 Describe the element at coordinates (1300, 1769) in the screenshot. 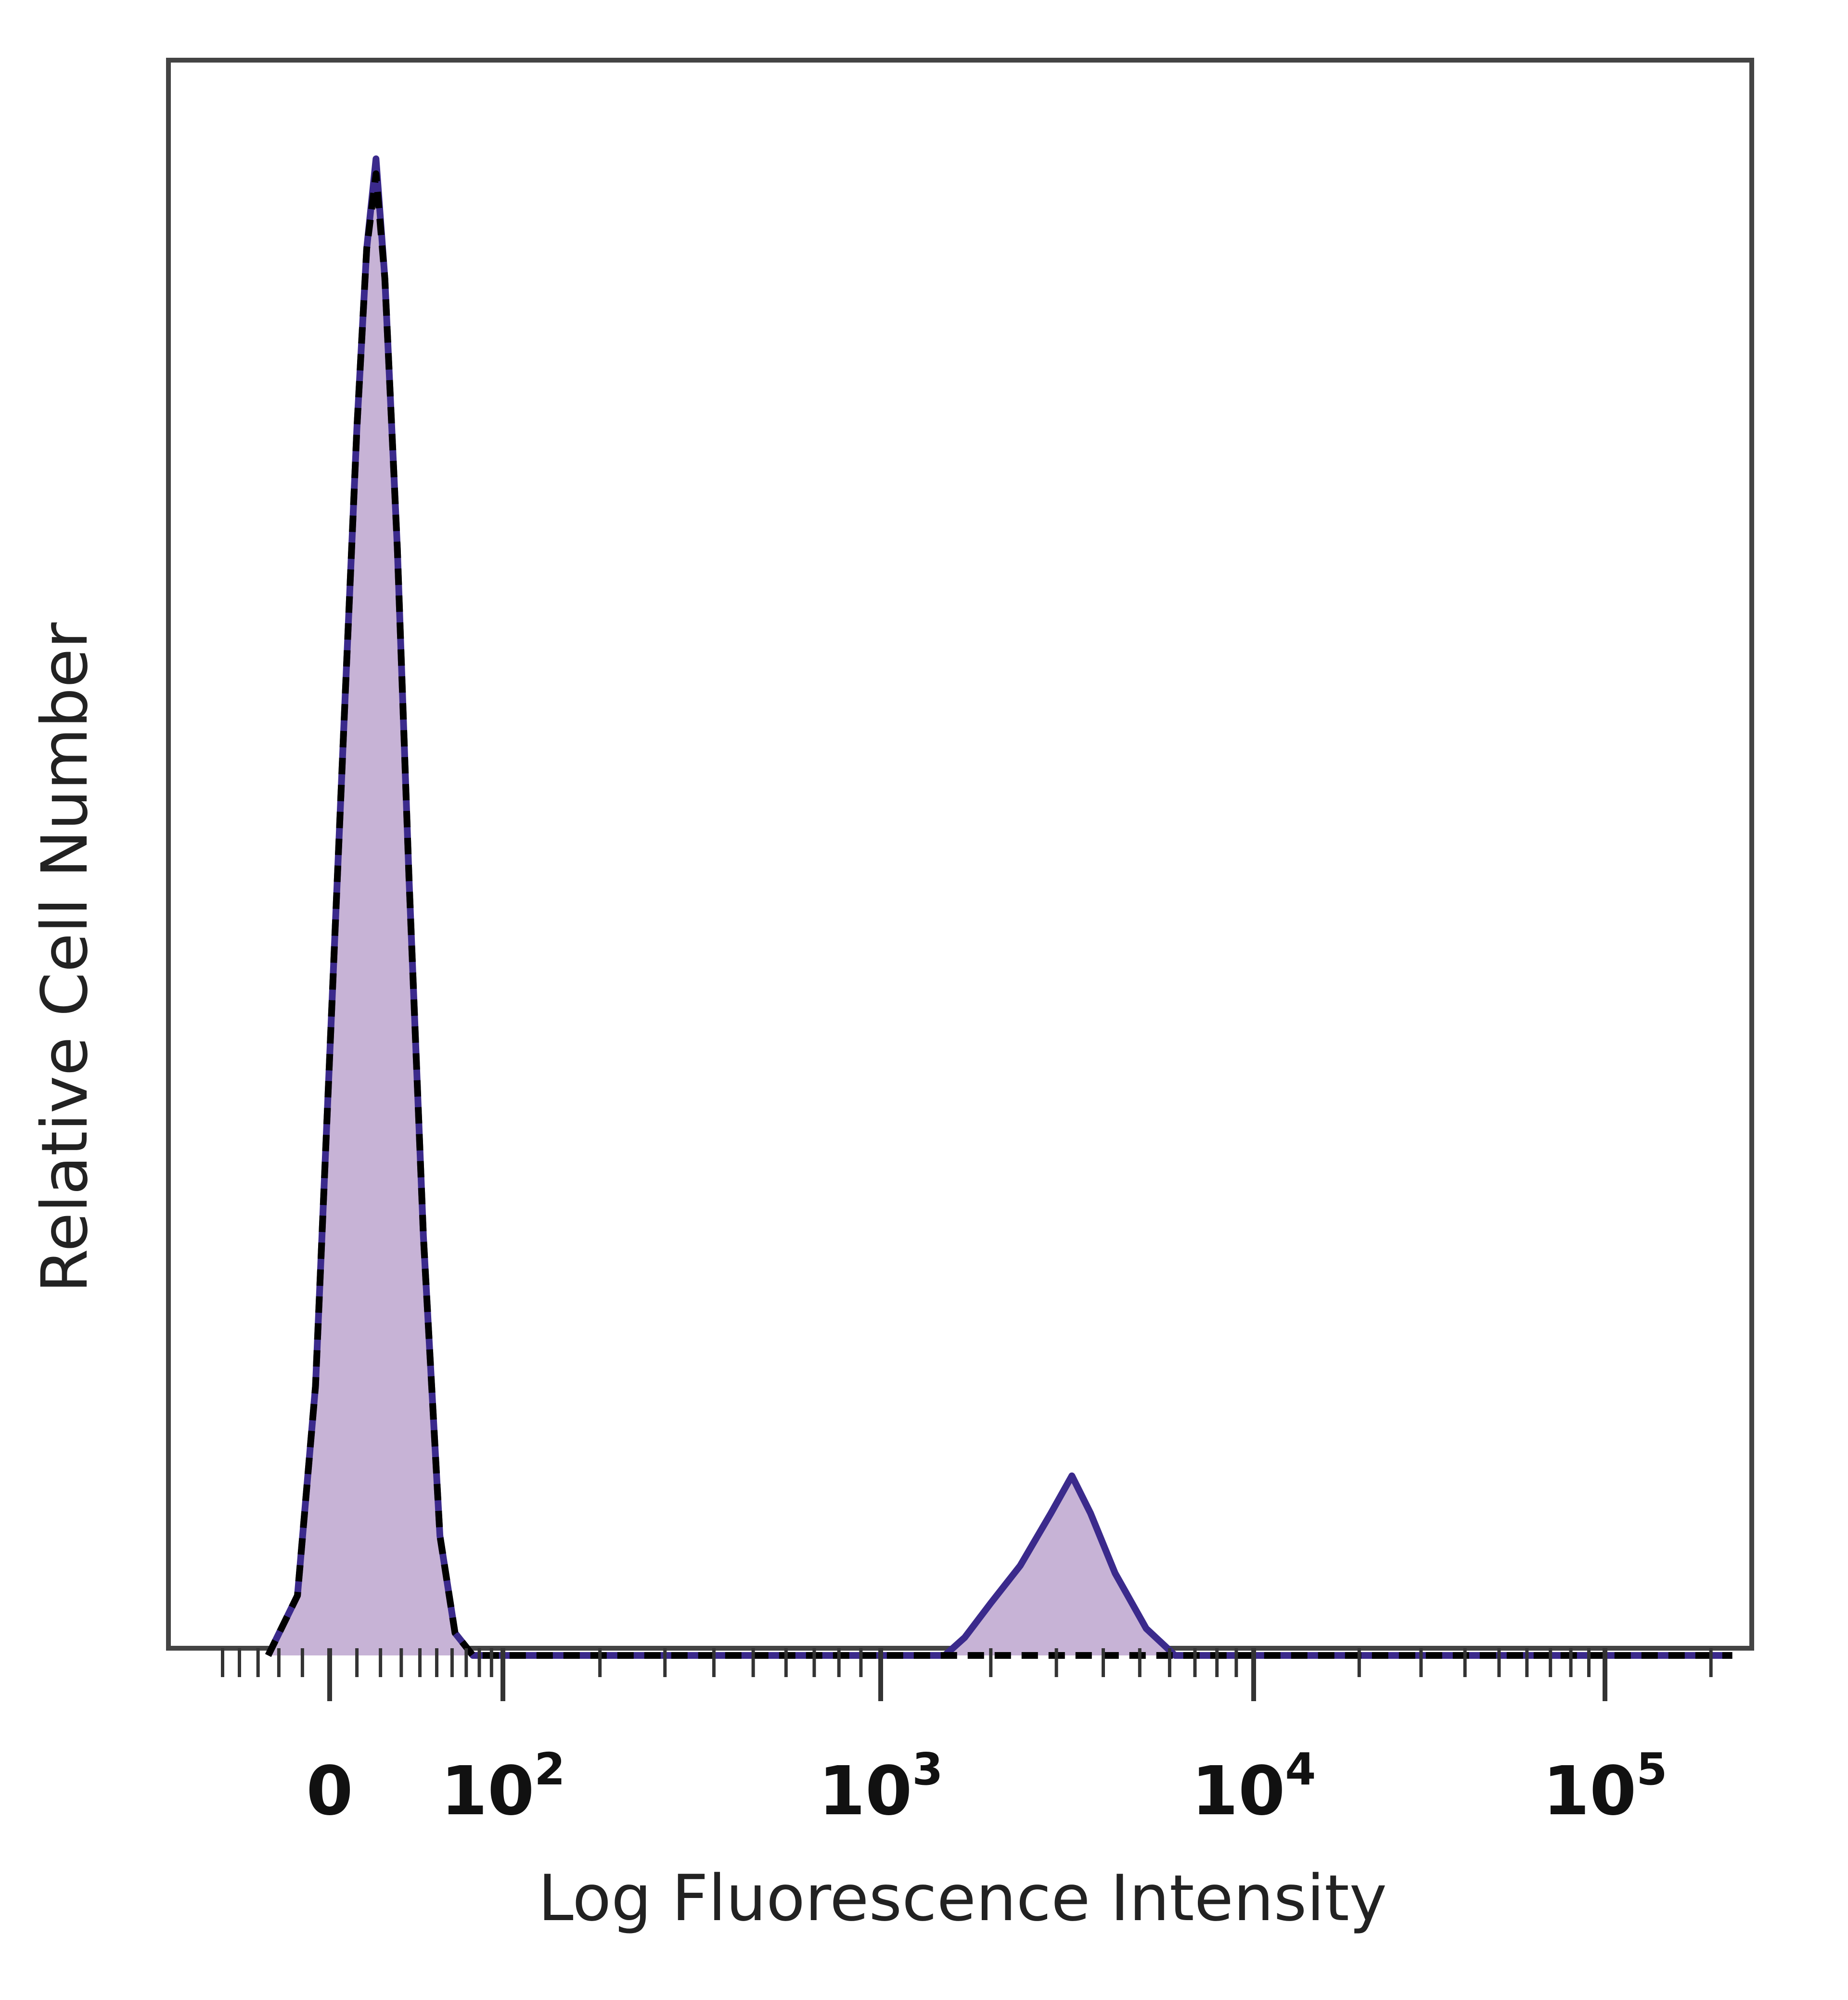

I see `x-tick-label-exponent: 4` at that location.